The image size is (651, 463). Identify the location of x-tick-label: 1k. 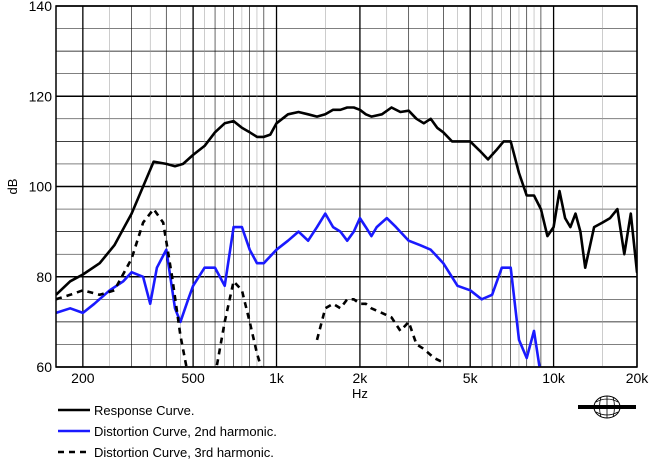
(277, 378).